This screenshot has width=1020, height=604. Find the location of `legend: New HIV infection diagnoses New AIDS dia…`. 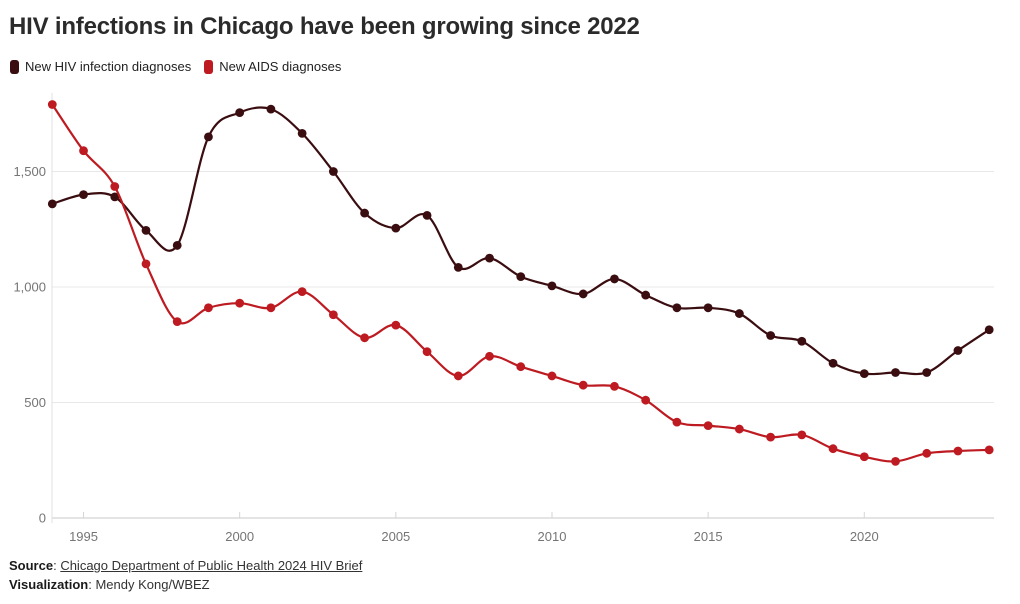

legend: New HIV infection diagnoses New AIDS dia… is located at coordinates (175, 66).